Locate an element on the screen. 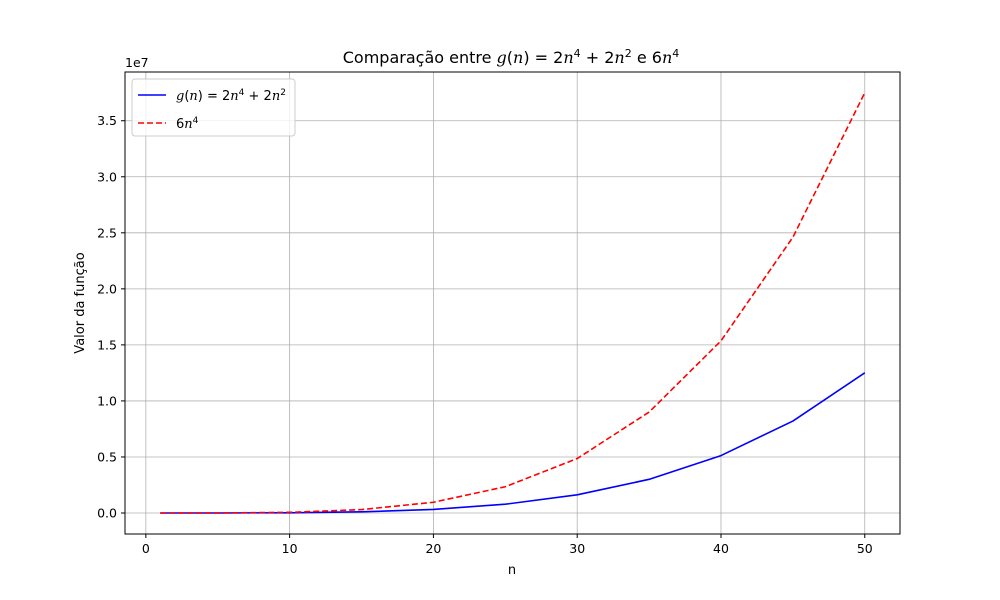  y-tick-label: 1.5 is located at coordinates (107, 344).